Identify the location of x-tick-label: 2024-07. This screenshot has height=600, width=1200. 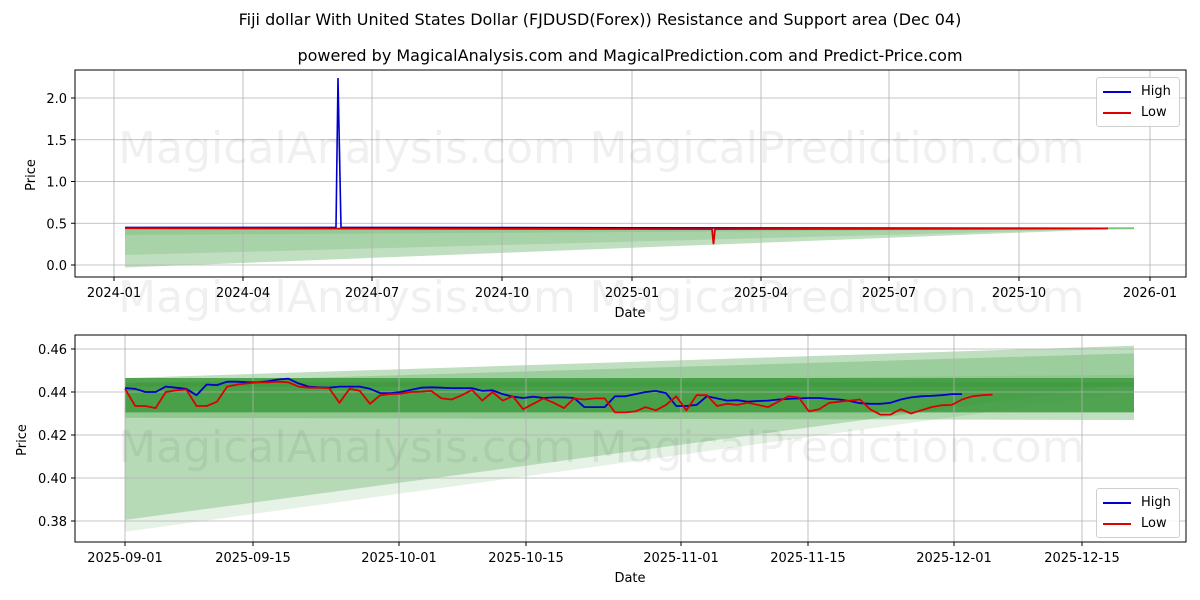
(372, 293).